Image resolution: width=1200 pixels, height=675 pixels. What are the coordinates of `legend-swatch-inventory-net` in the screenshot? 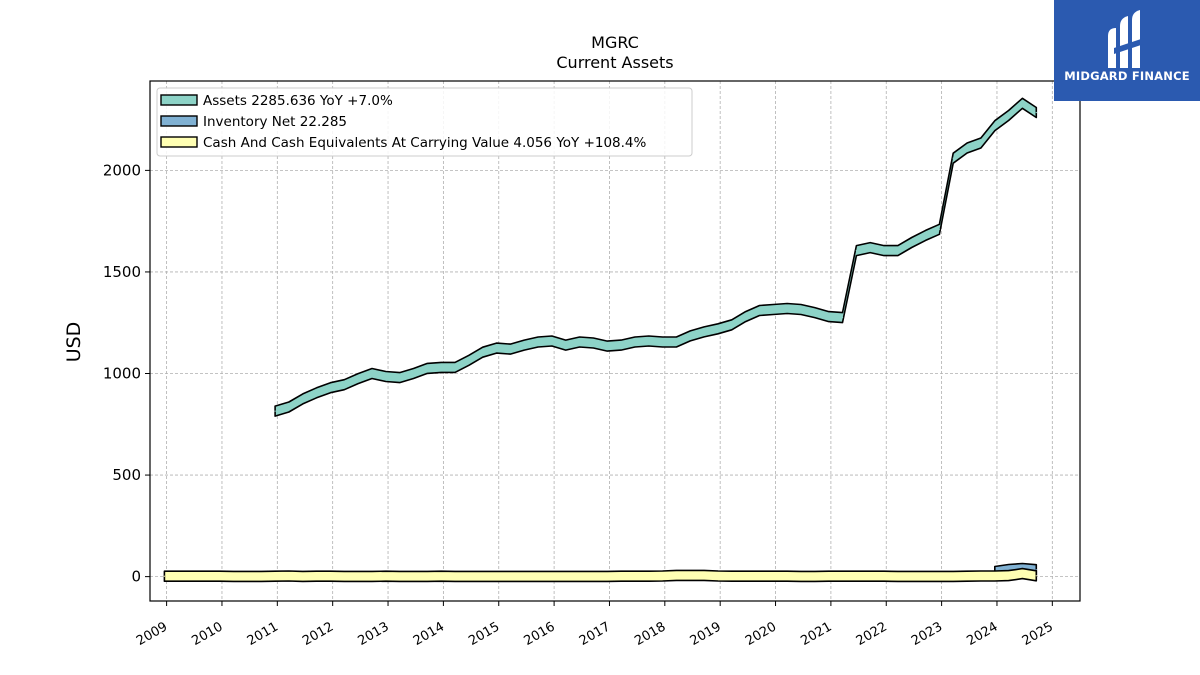 It's located at (179, 121).